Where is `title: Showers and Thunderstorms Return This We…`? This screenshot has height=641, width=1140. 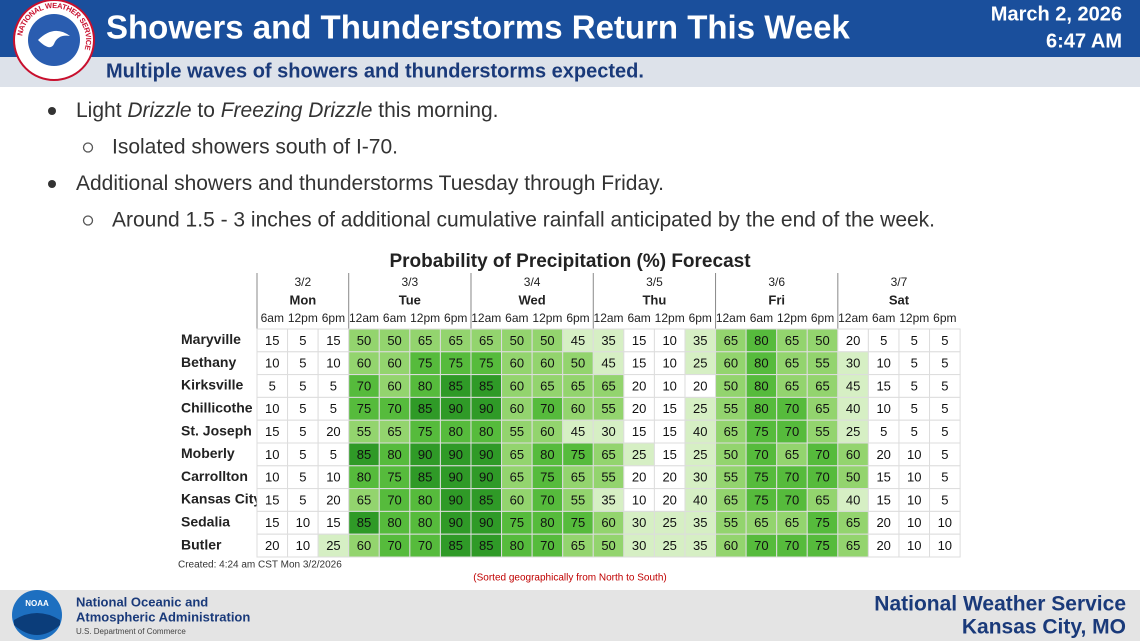 title: Showers and Thunderstorms Return This We… is located at coordinates (478, 27).